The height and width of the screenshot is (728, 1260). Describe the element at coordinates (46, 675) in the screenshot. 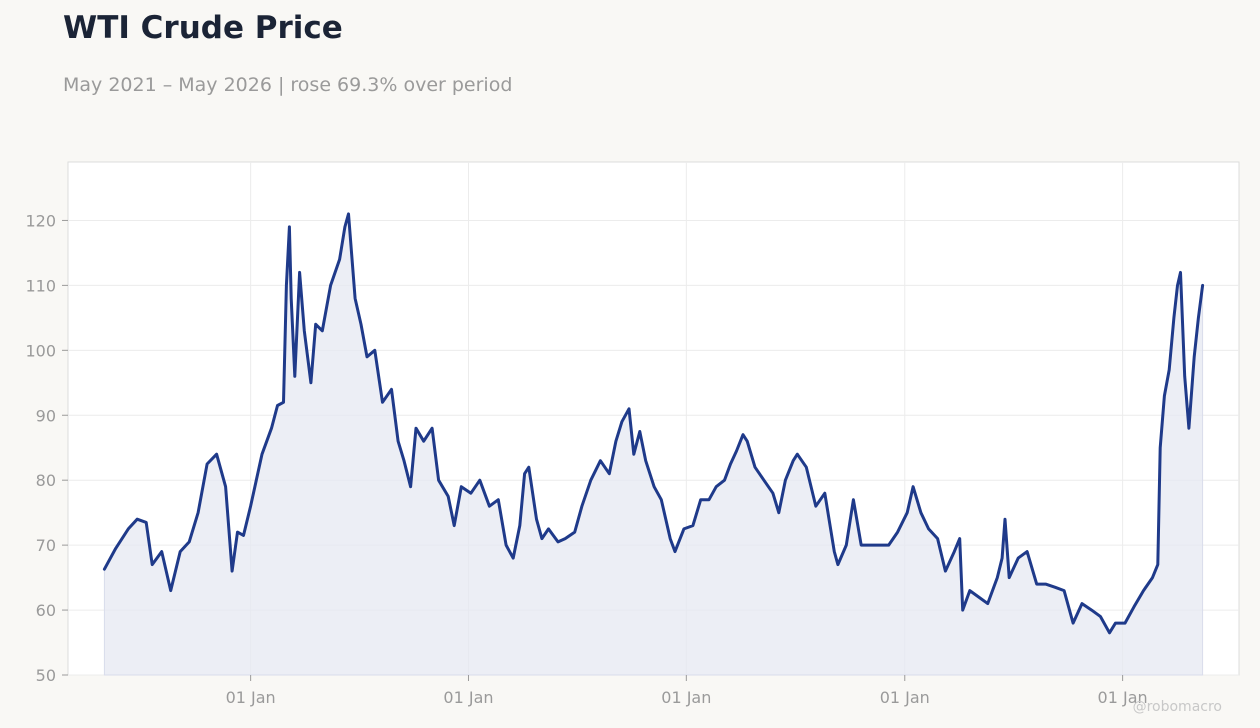

I see `y-tick-label: 50` at that location.